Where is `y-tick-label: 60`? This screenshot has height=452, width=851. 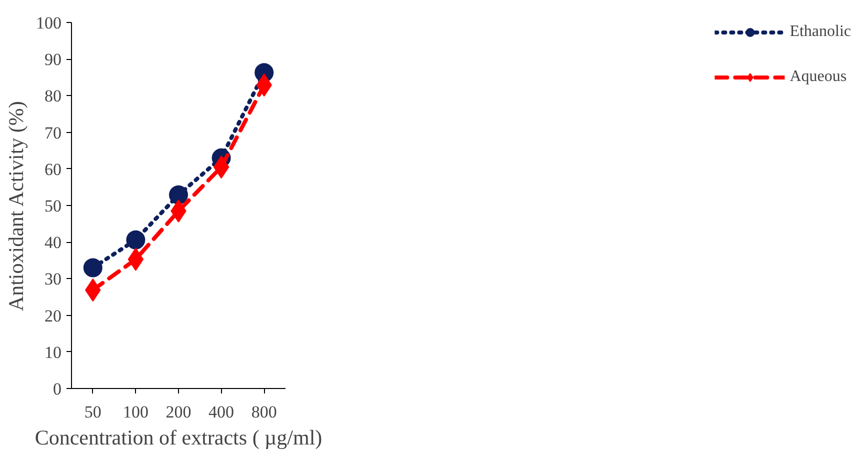
y-tick-label: 60 is located at coordinates (53, 169).